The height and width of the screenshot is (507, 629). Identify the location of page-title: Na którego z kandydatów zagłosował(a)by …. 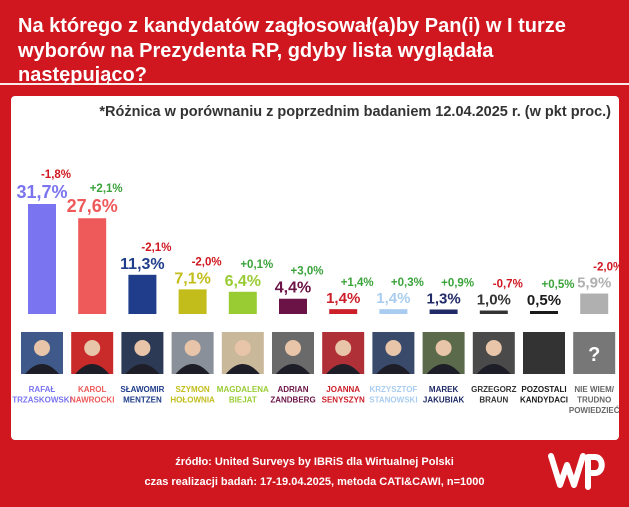
(292, 50).